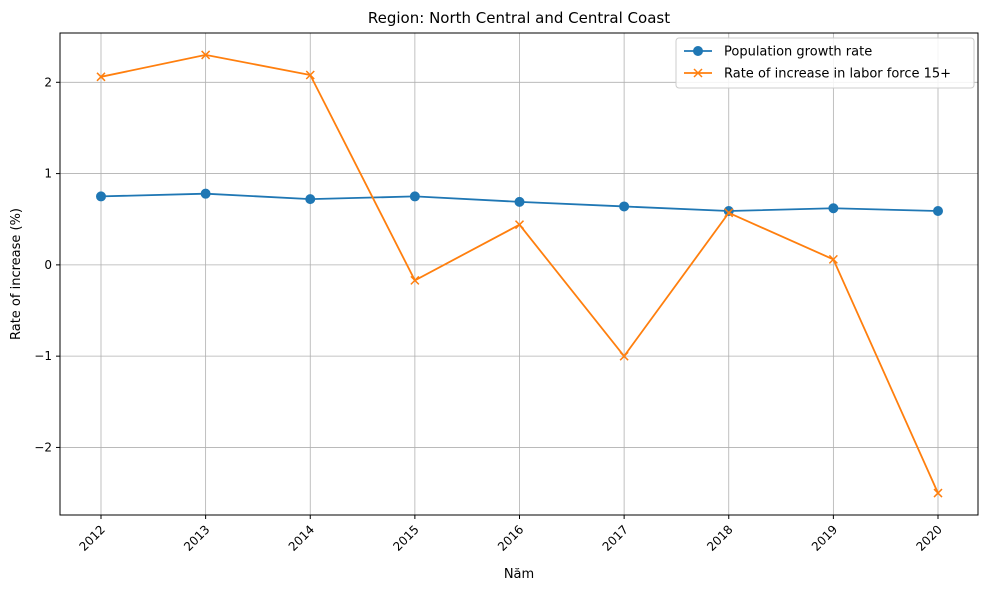 The height and width of the screenshot is (590, 989). I want to click on legend-label: Population growth rate, so click(798, 52).